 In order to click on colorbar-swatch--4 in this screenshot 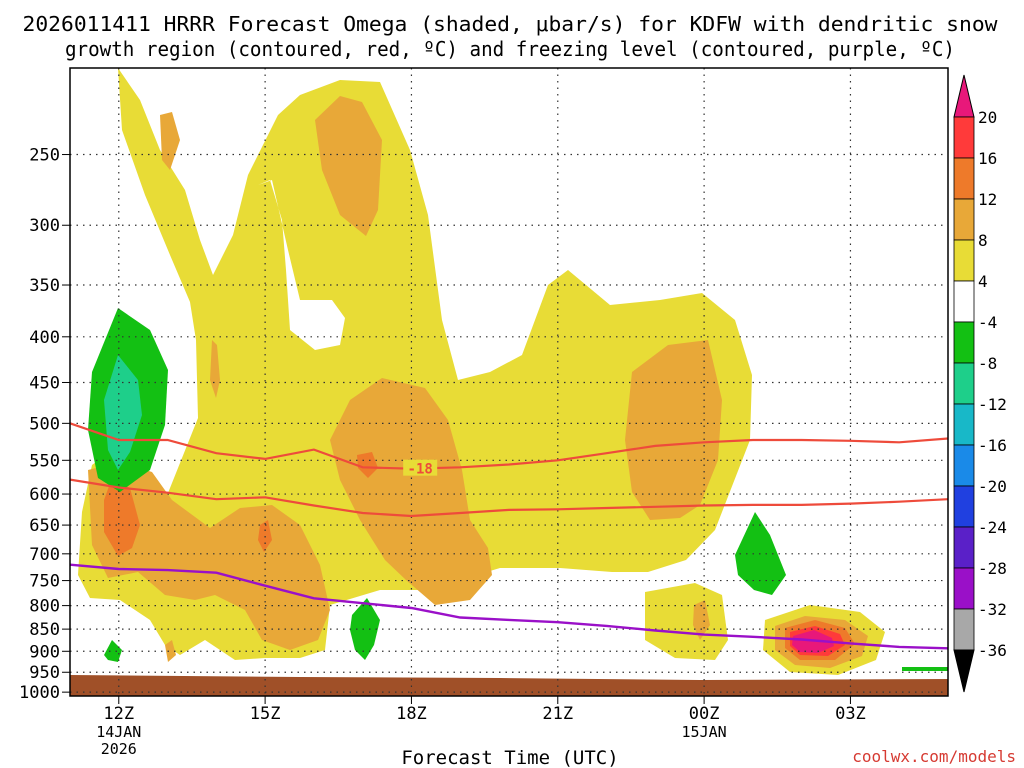, I will do `click(964, 342)`.